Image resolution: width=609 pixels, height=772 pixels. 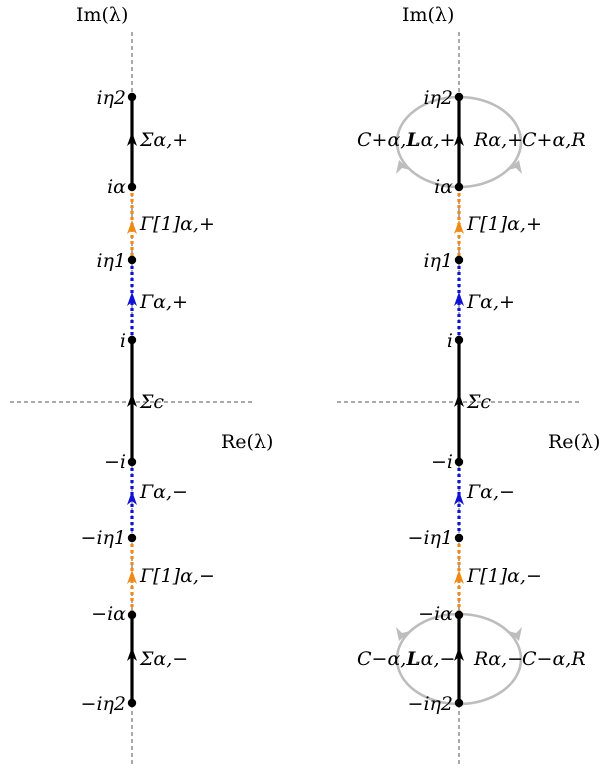 What do you see at coordinates (132, 187) in the screenshot?
I see `point-i-alpha` at bounding box center [132, 187].